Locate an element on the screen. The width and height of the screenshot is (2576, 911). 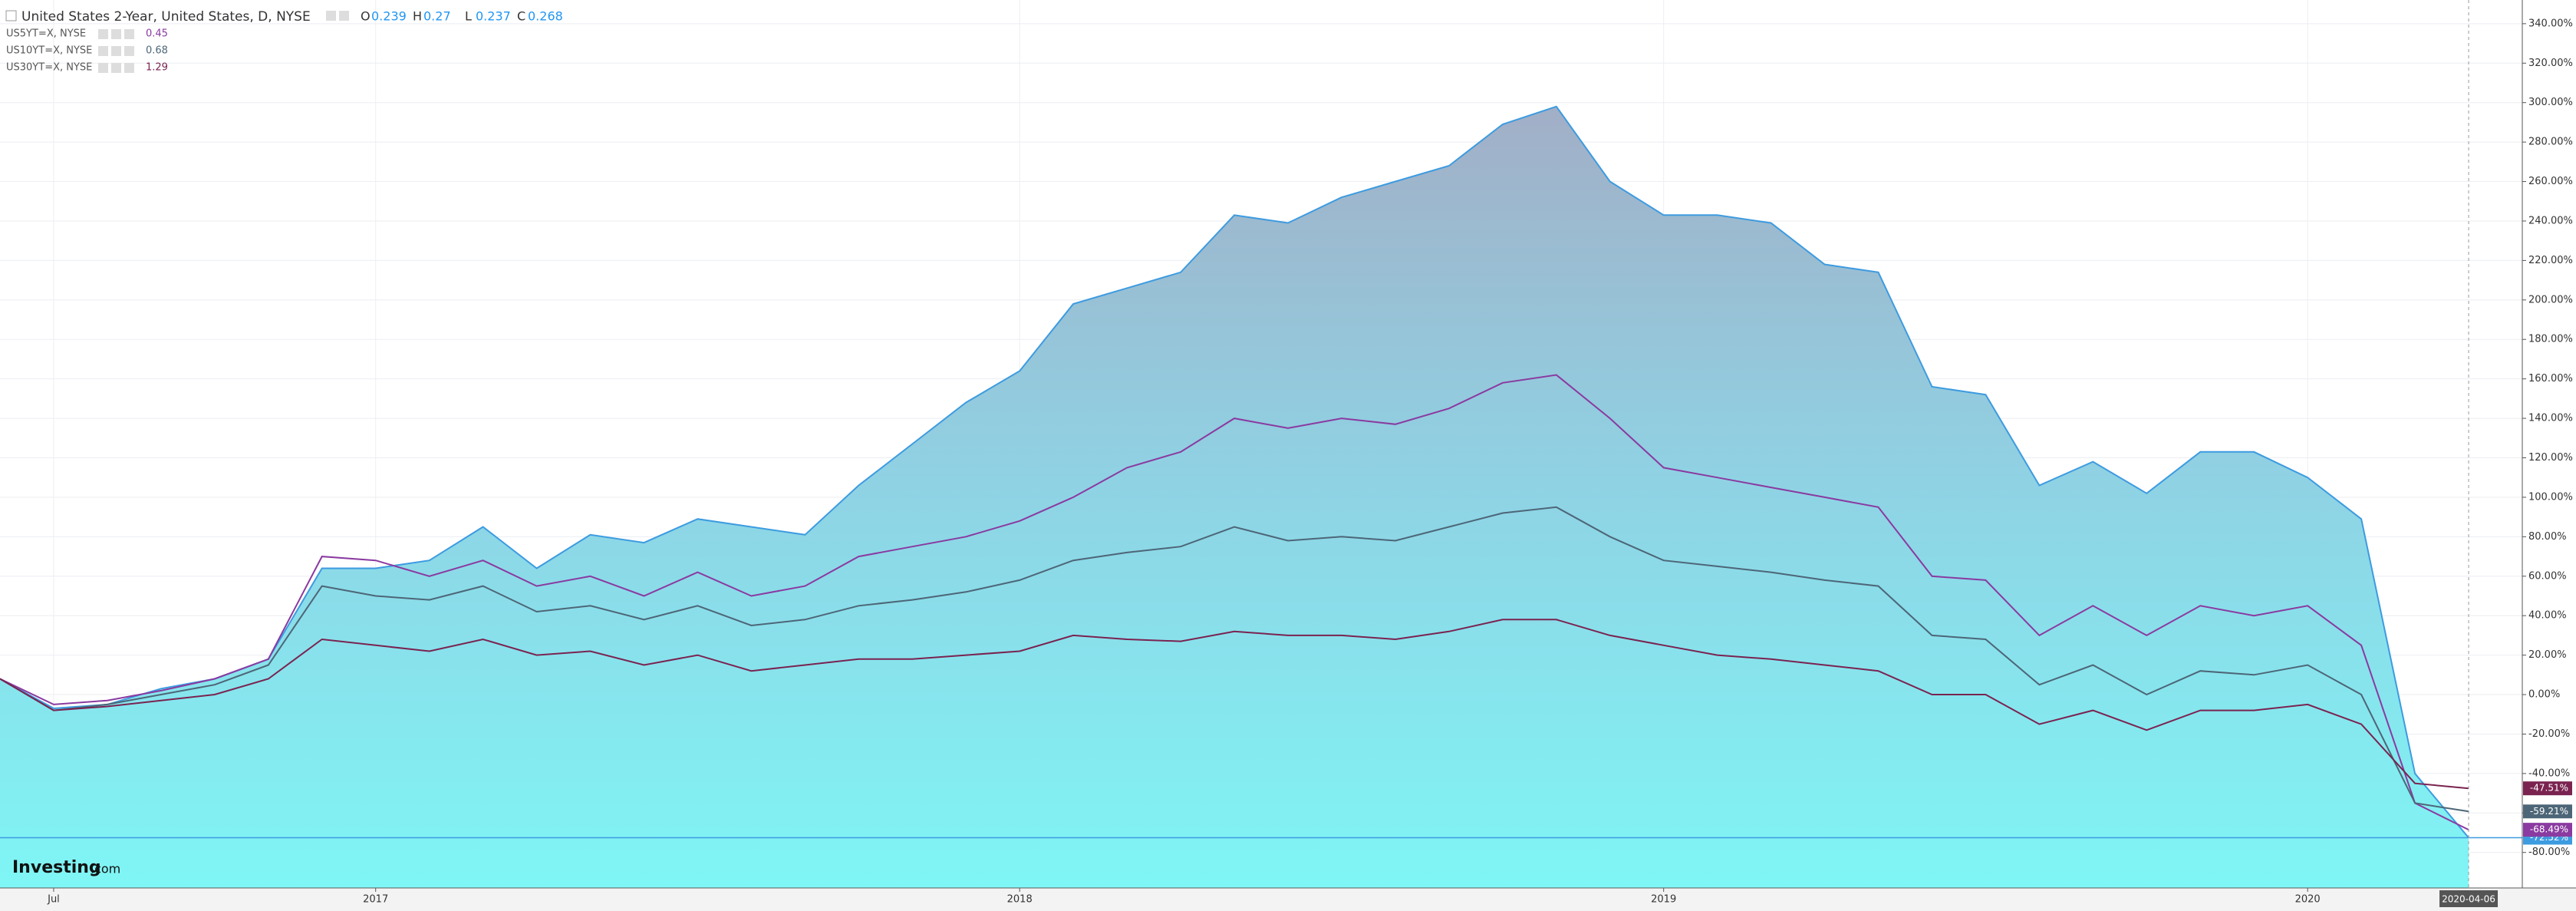
watermark: Investing .com is located at coordinates (66, 867).